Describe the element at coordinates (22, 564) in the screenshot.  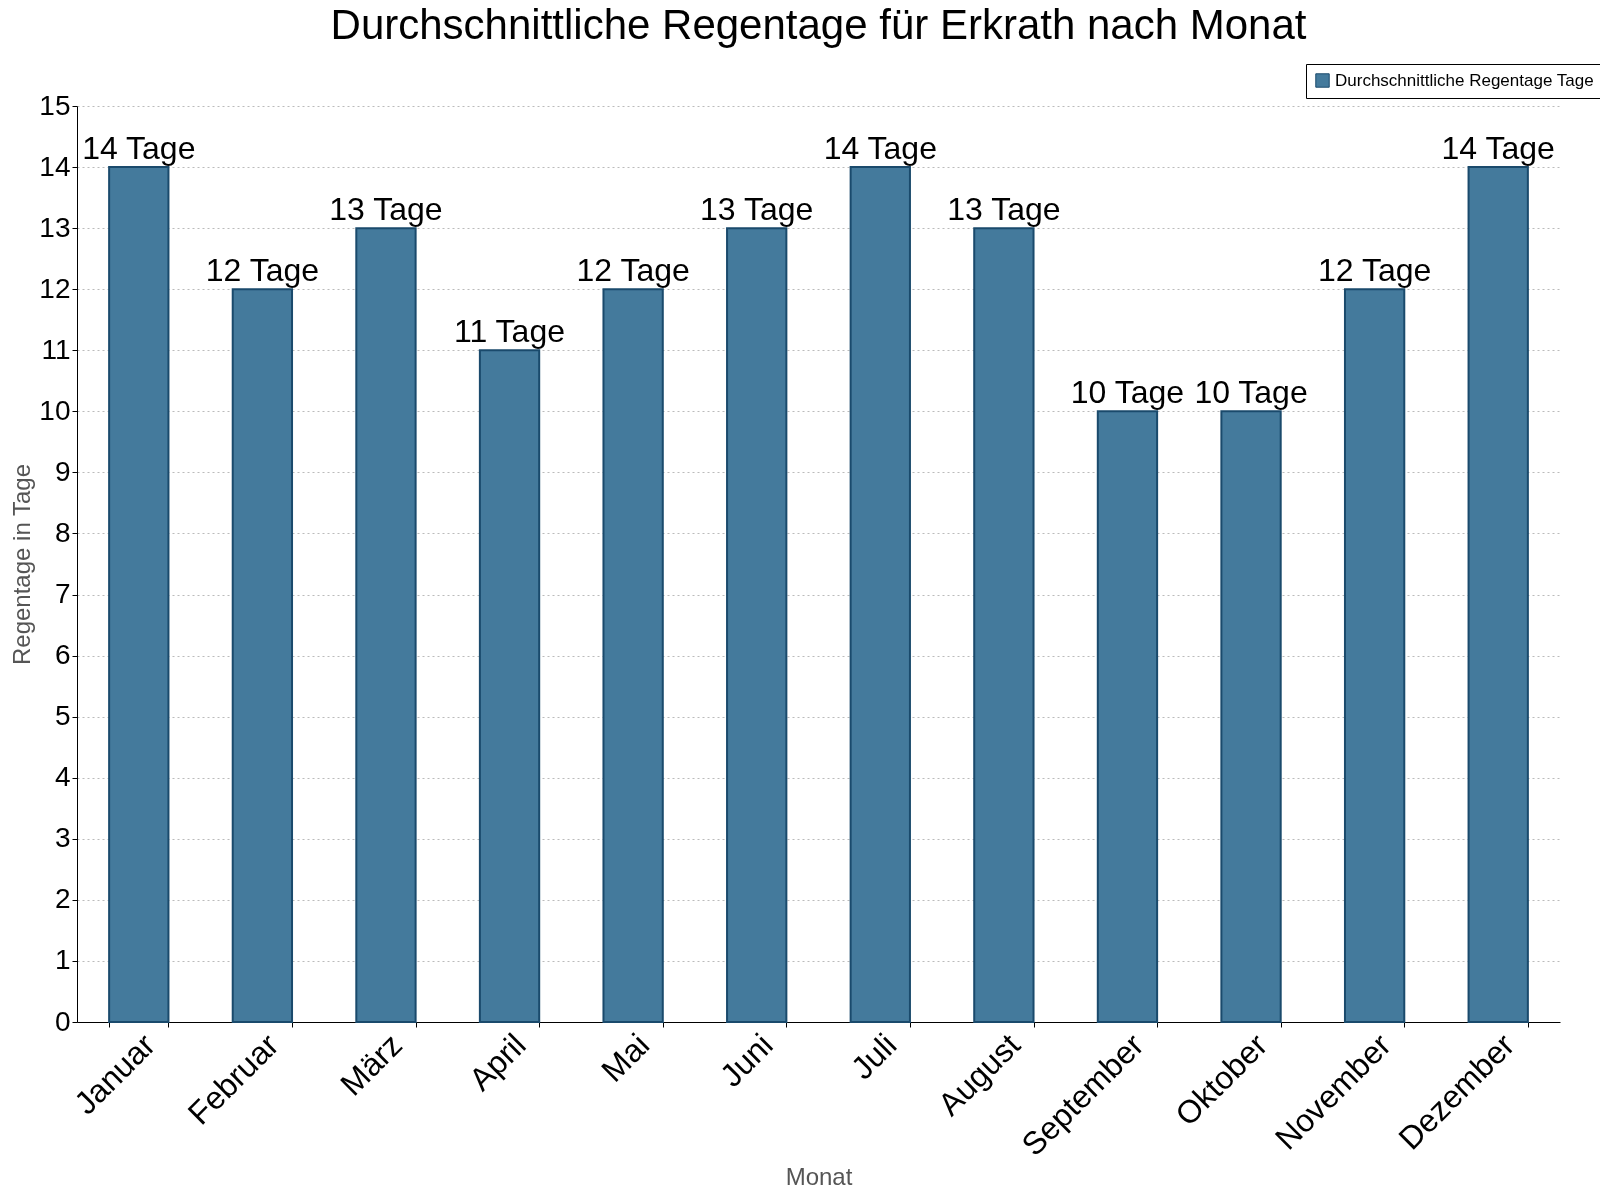
I see `y-axis-title: Regentage in Tage` at that location.